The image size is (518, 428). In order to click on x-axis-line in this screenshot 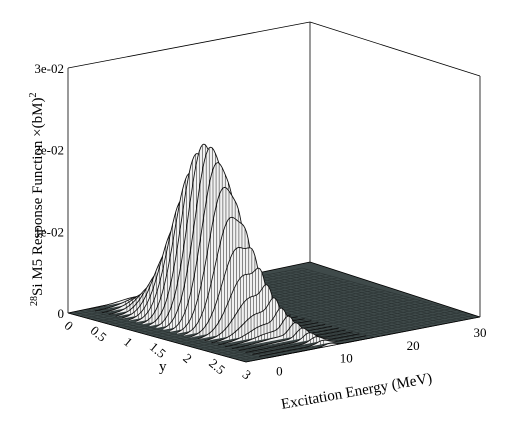, I will do `click(363, 339)`.